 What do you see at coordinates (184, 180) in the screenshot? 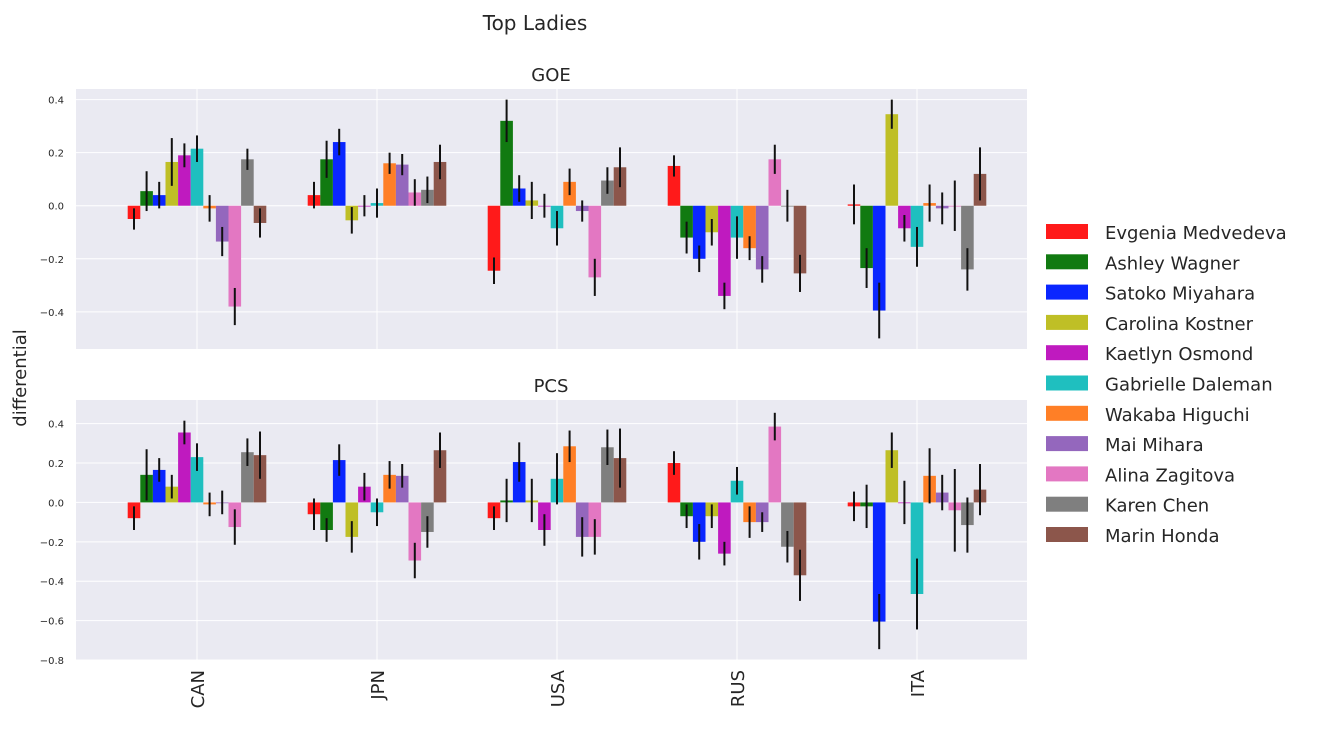
I see `goe-bar-kaetlyn-osmond-can` at bounding box center [184, 180].